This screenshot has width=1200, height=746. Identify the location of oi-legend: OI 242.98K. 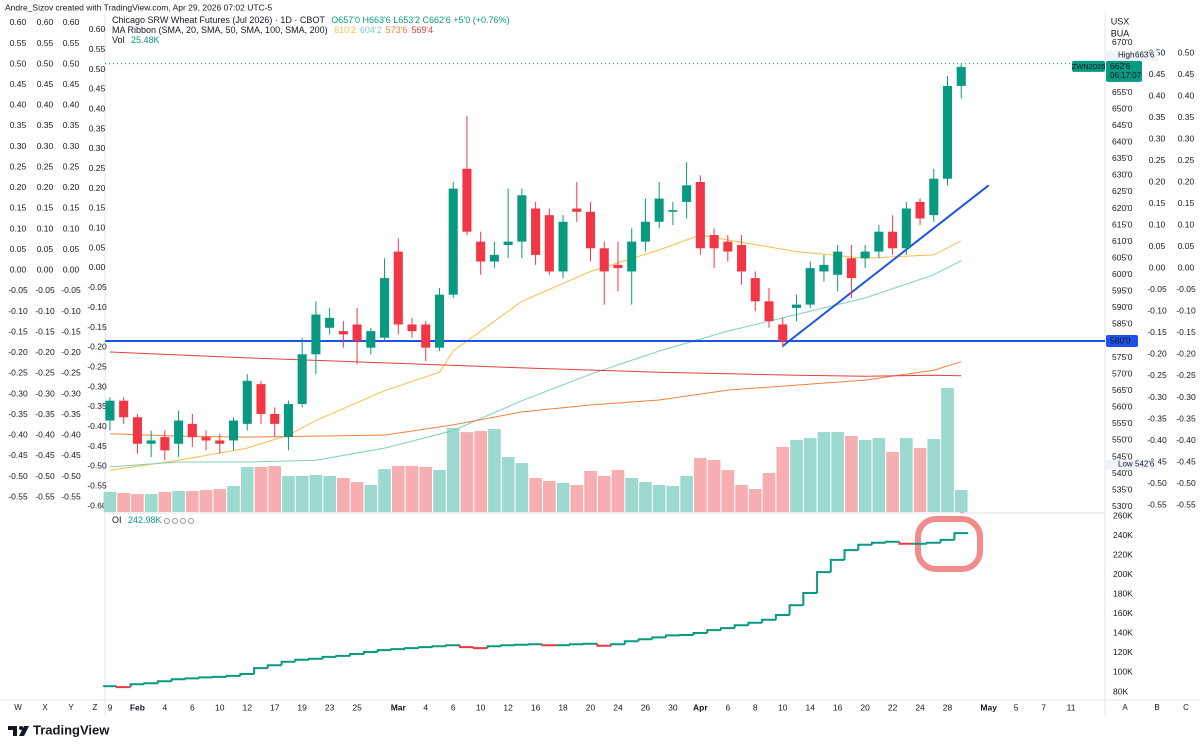
(137, 520).